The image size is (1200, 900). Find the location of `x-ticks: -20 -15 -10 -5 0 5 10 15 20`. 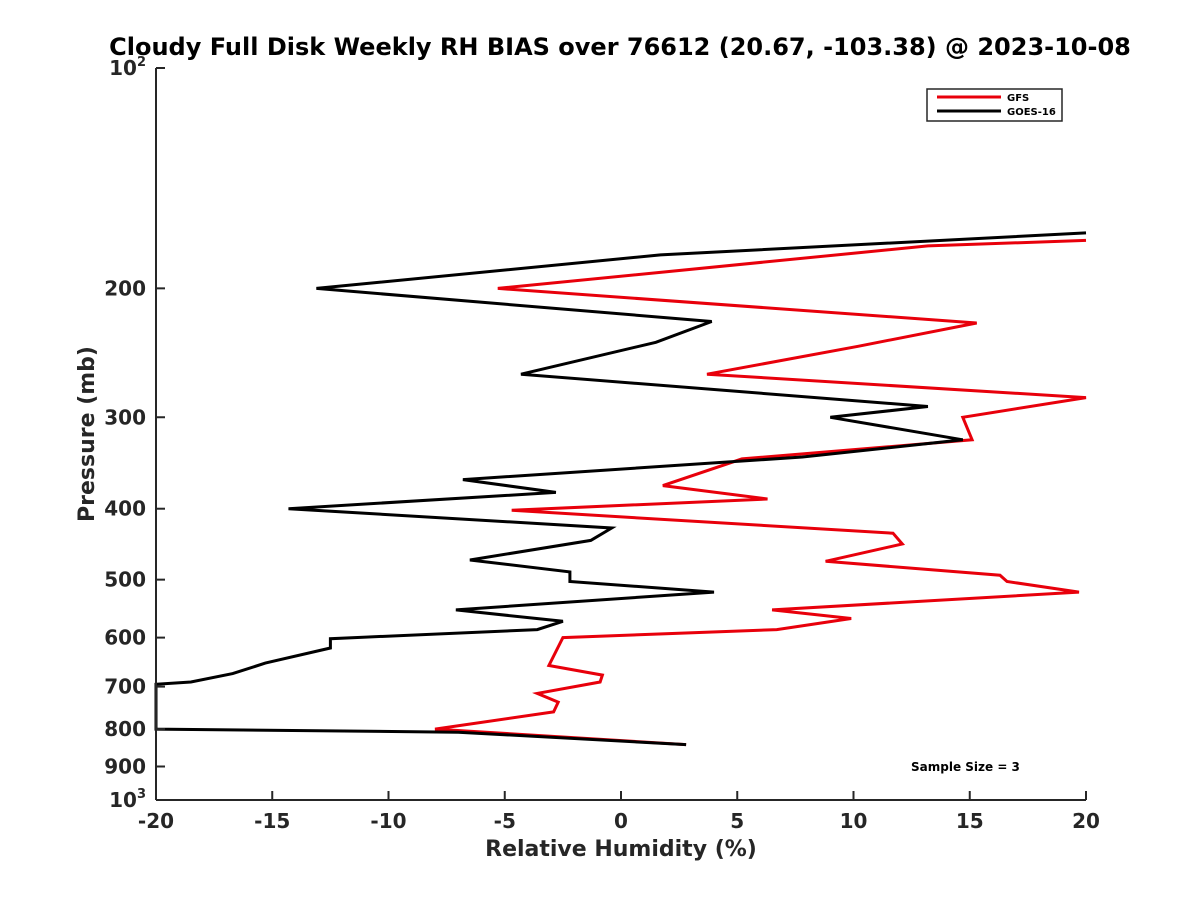

x-ticks: -20 -15 -10 -5 0 5 10 15 20 is located at coordinates (619, 812).